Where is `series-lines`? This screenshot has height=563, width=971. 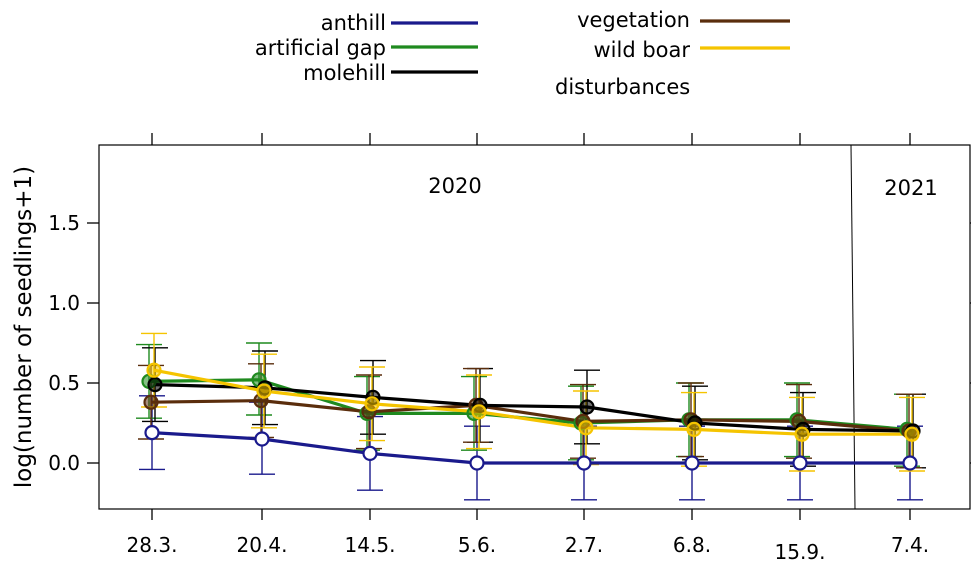
series-lines is located at coordinates (531, 416).